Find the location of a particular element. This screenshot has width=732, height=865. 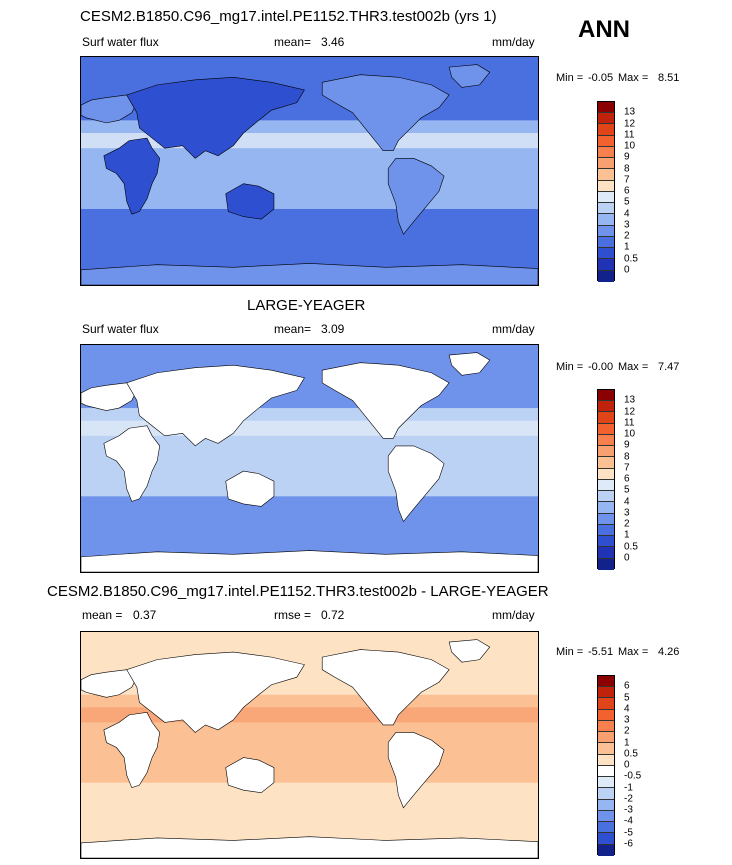

panel2-max-label: Max = is located at coordinates (633, 367).